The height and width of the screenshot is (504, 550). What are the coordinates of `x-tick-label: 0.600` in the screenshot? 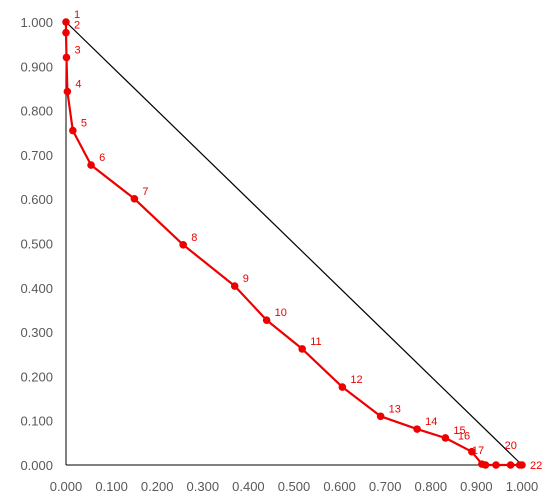 It's located at (339, 486).